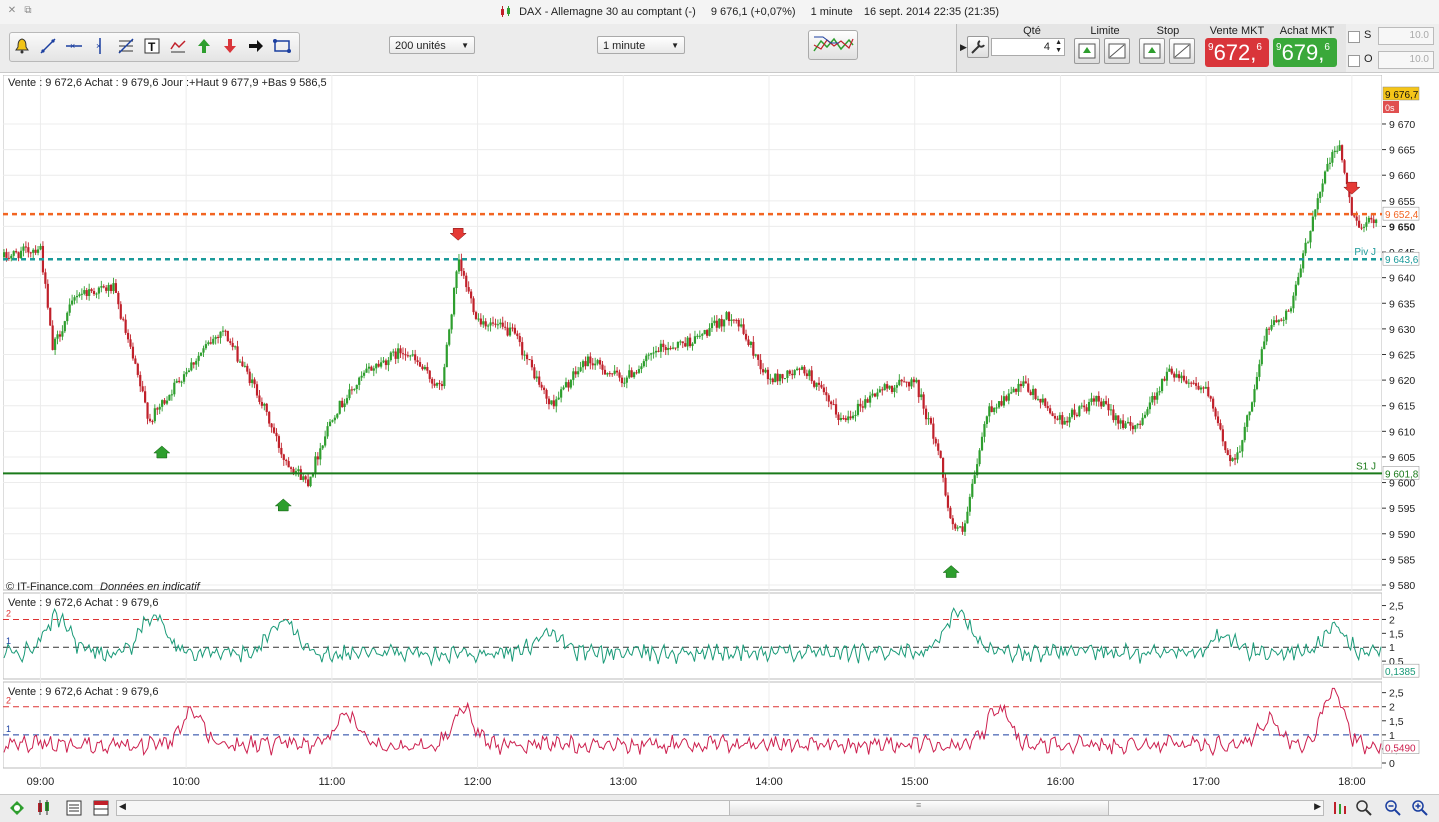  What do you see at coordinates (22, 47) in the screenshot?
I see `bell-icon` at bounding box center [22, 47].